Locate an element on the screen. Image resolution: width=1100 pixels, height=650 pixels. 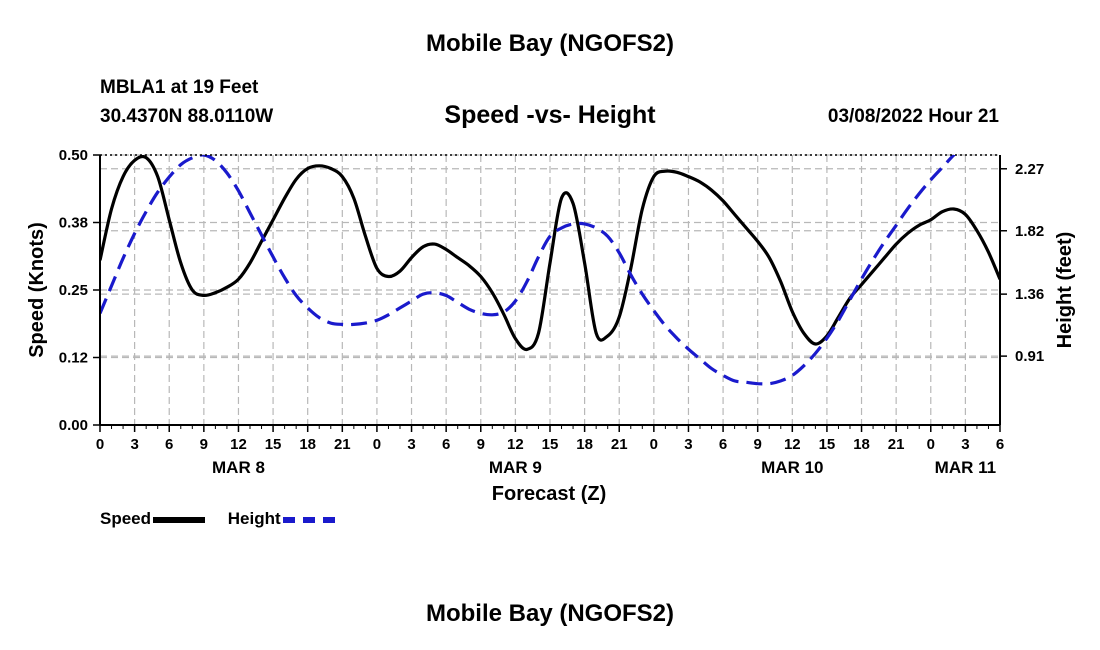
legend-height: Height is located at coordinates (281, 519).